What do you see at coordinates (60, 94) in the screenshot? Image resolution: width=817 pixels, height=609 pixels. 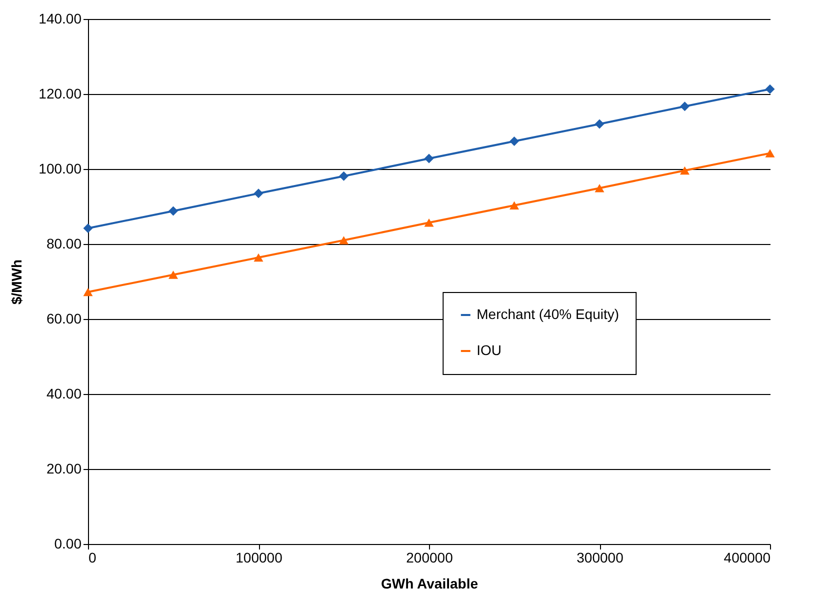 I see `y-tick-label: 120.00` at bounding box center [60, 94].